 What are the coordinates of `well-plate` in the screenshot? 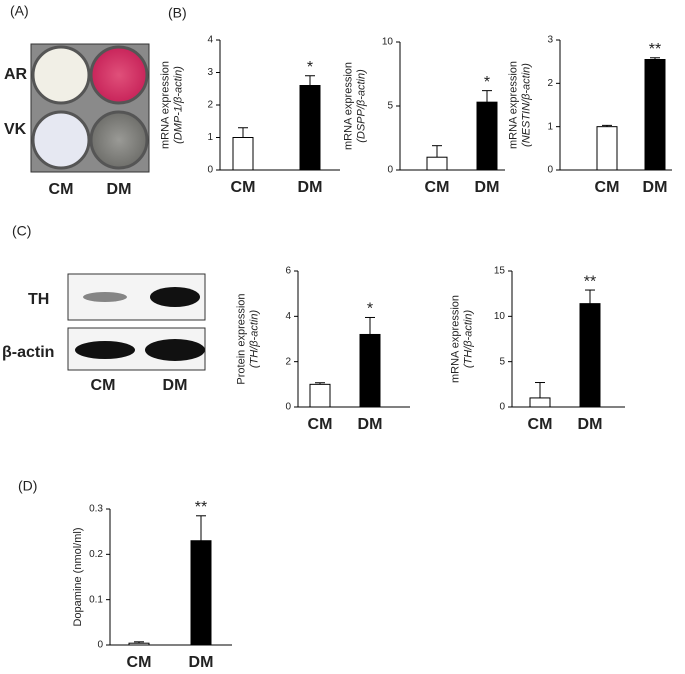 It's located at (90, 108).